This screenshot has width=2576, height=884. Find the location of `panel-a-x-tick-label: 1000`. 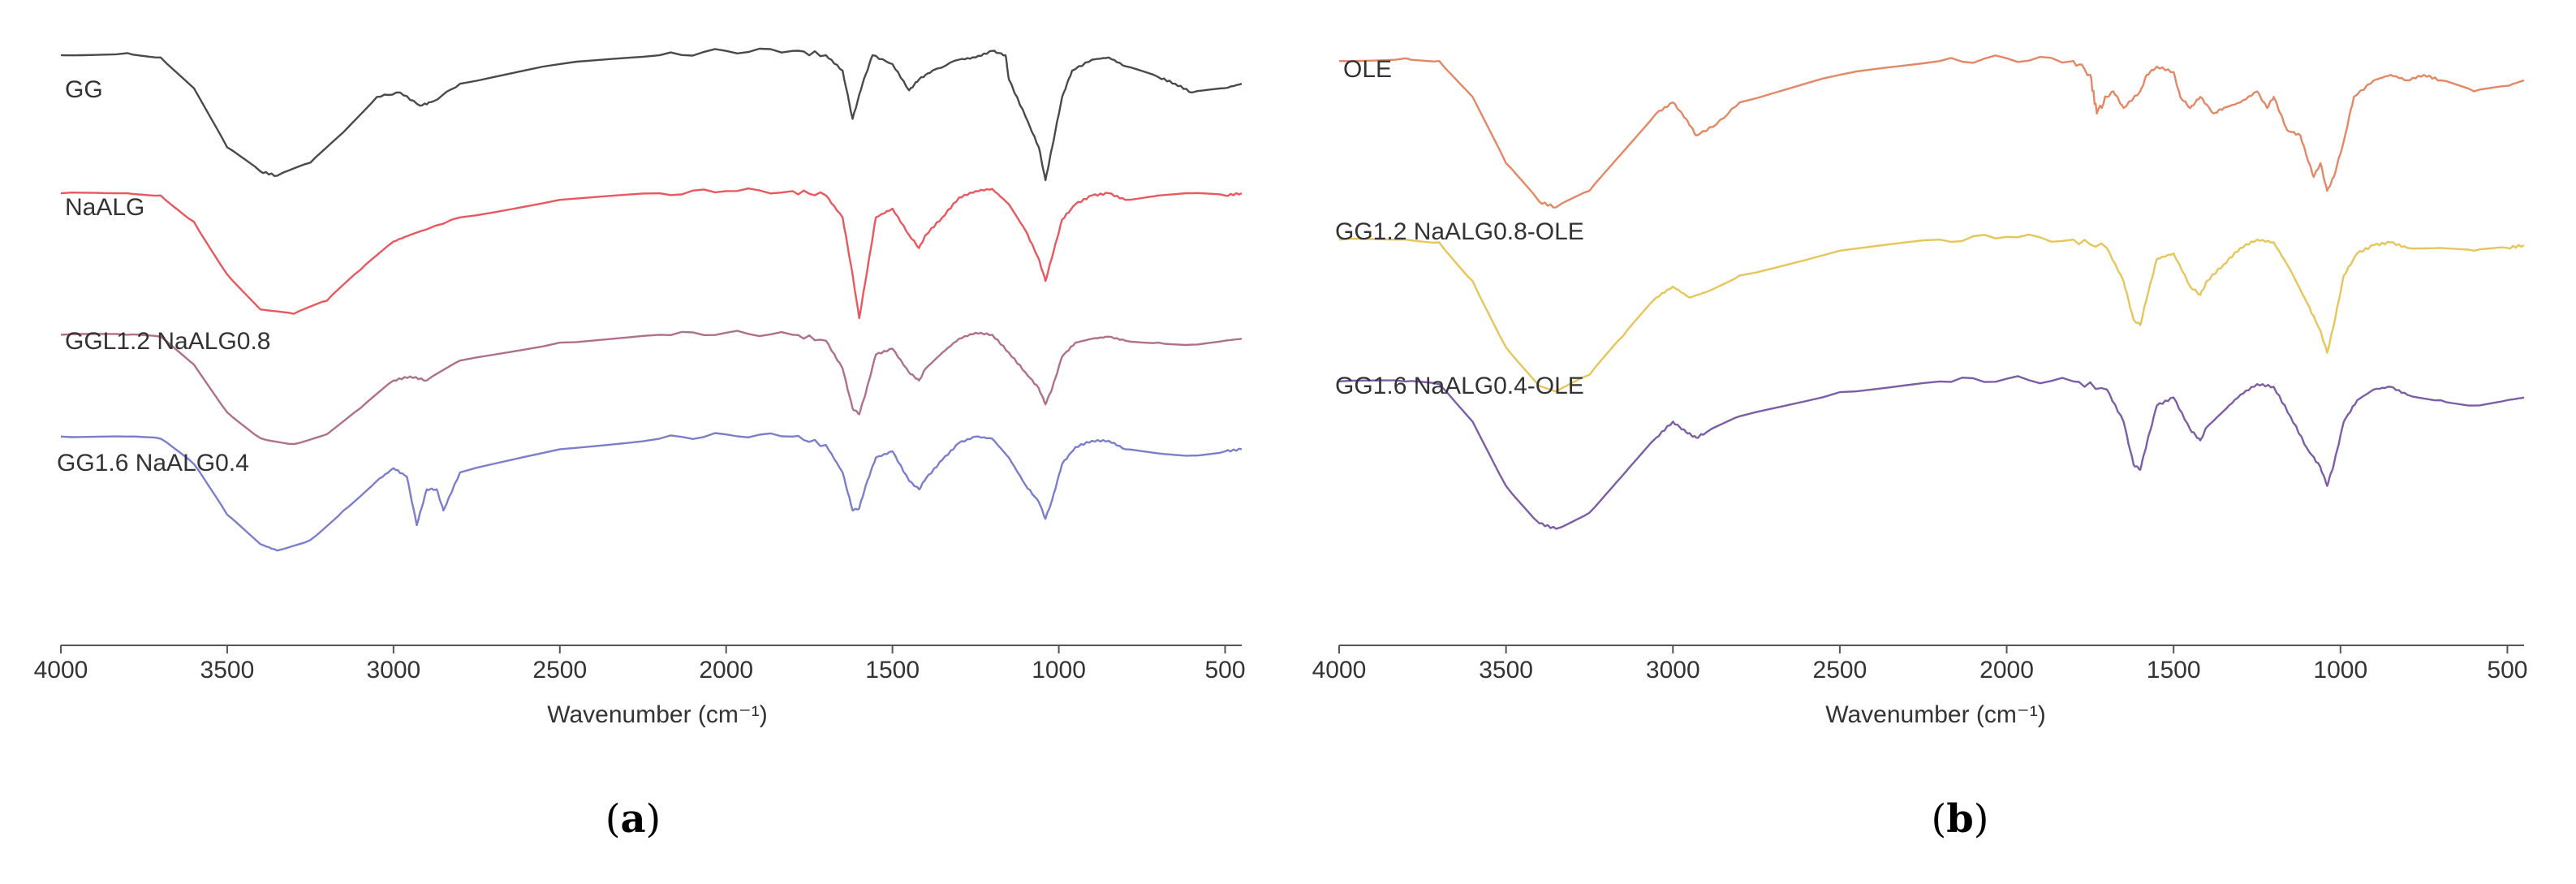

panel-a-x-tick-label: 1000 is located at coordinates (1059, 670).